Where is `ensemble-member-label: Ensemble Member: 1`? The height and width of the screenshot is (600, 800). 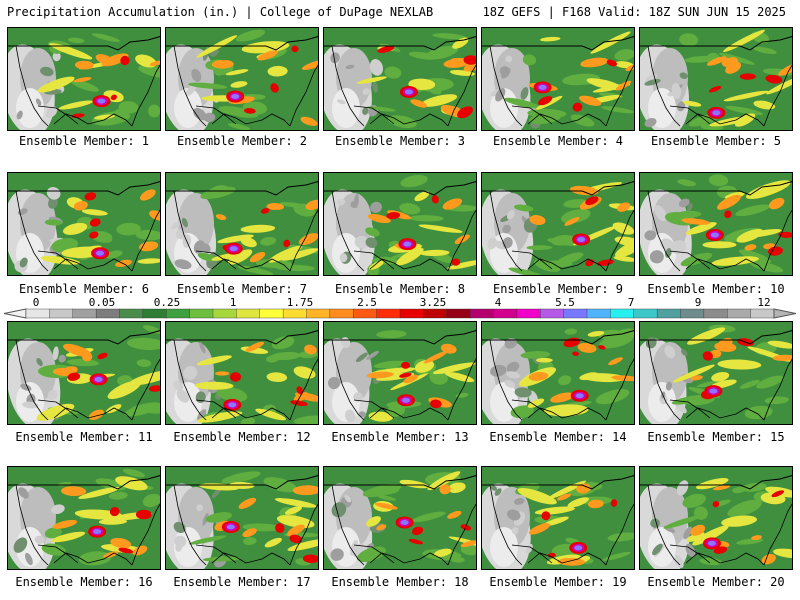 ensemble-member-label: Ensemble Member: 1 is located at coordinates (84, 141).